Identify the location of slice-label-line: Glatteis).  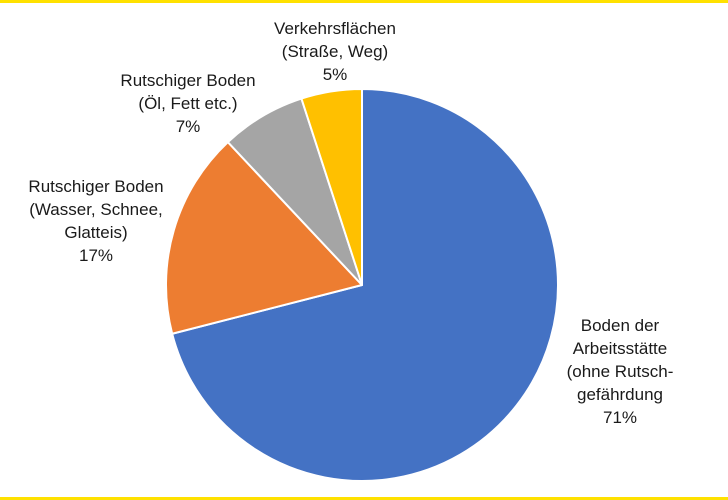
(95, 232).